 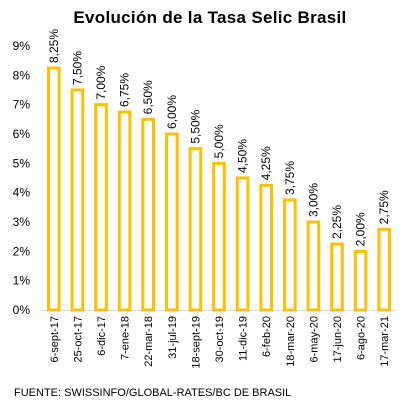 What do you see at coordinates (125, 90) in the screenshot?
I see `data-label: 6,75%` at bounding box center [125, 90].